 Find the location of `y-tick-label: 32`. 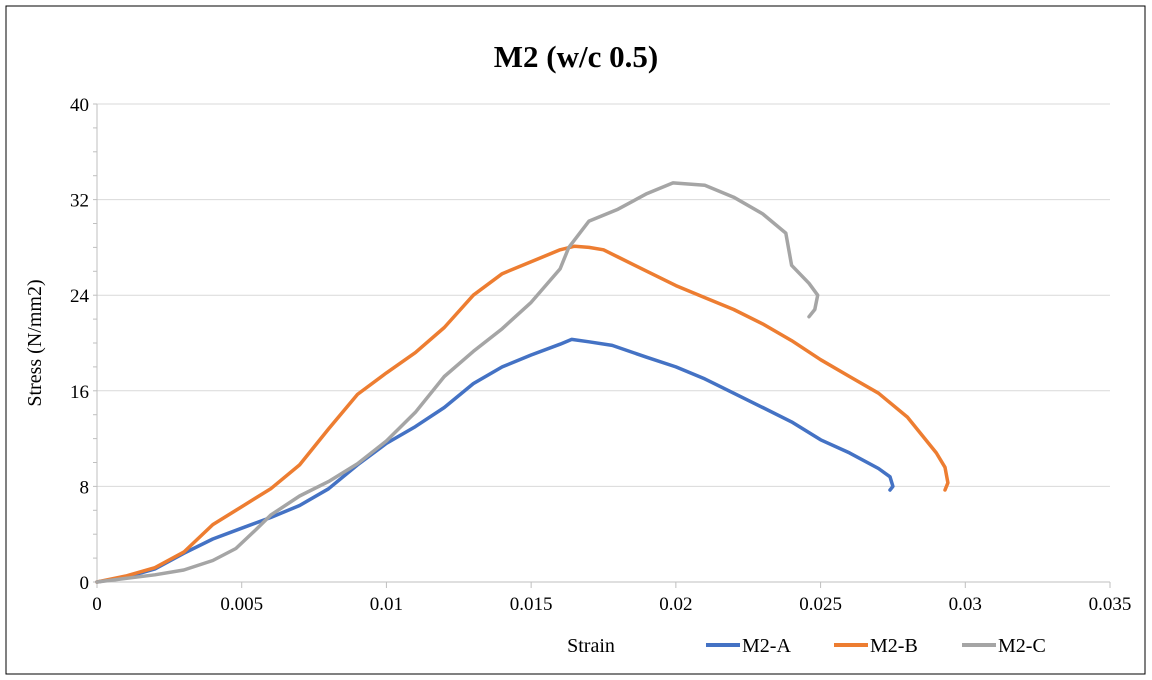

y-tick-label: 32 is located at coordinates (79, 201).